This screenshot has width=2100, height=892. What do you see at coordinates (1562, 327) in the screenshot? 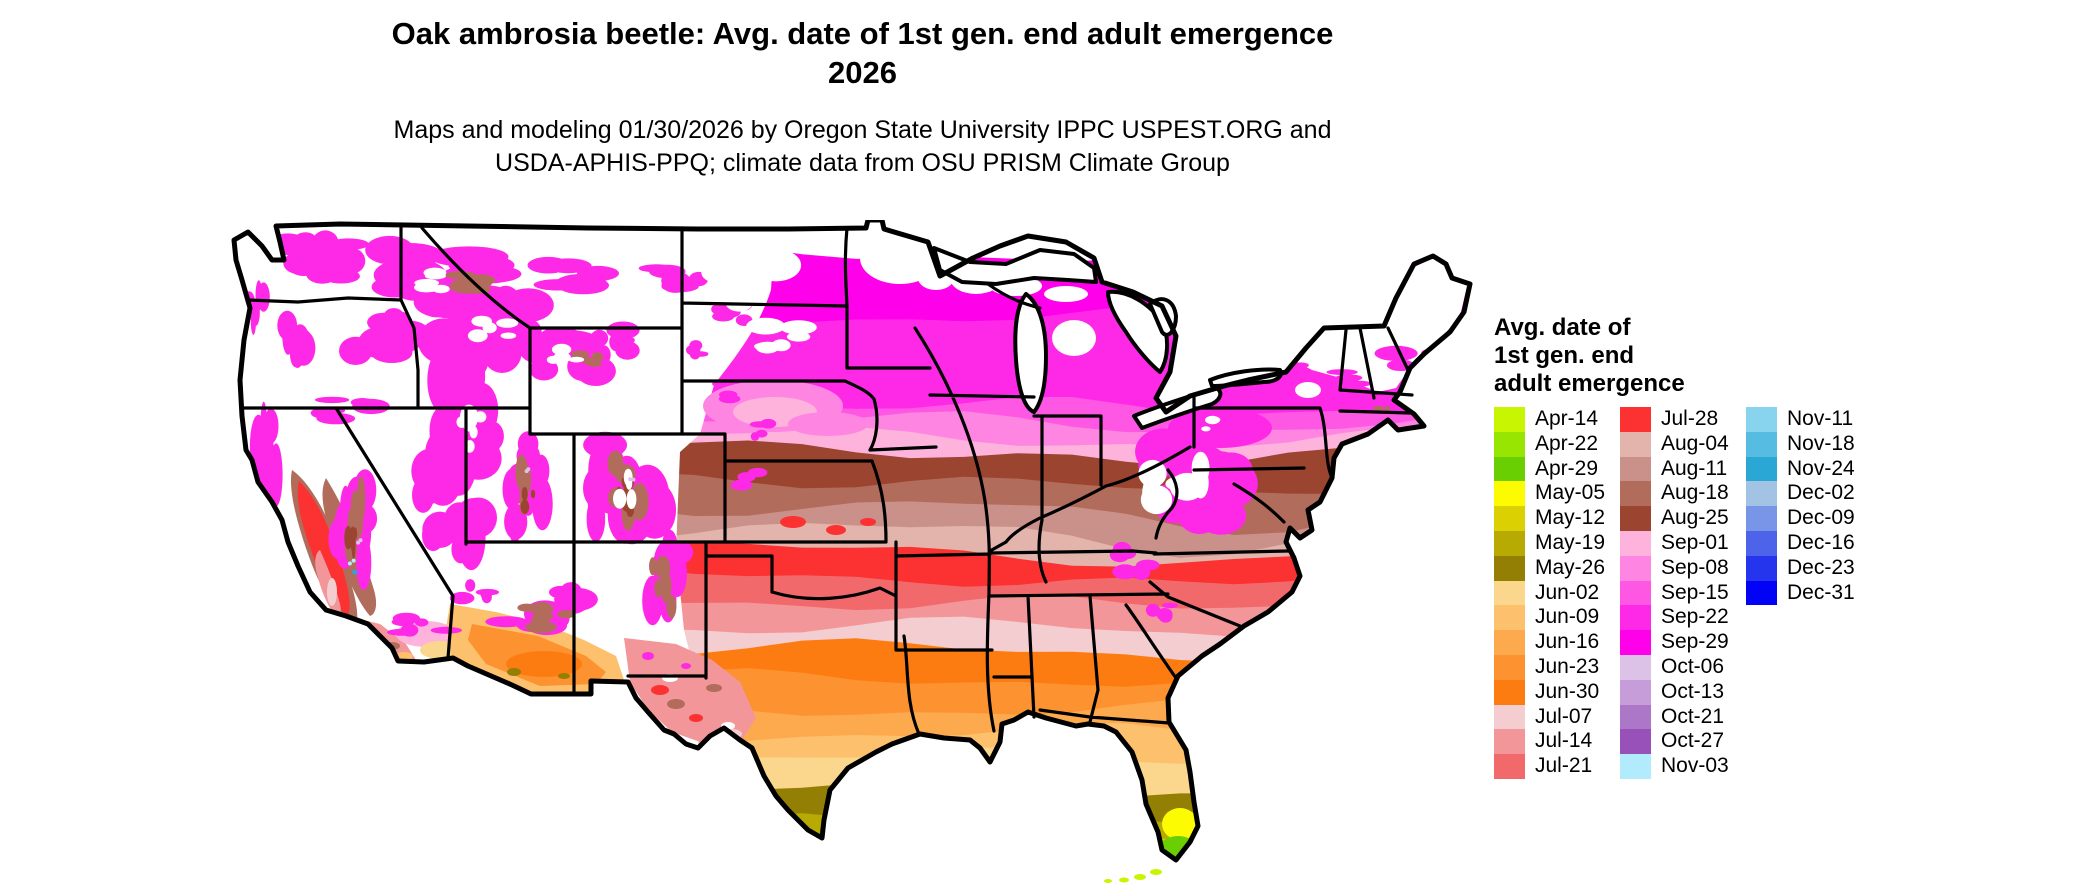
I see `legend-title-line1: Avg. date of` at bounding box center [1562, 327].